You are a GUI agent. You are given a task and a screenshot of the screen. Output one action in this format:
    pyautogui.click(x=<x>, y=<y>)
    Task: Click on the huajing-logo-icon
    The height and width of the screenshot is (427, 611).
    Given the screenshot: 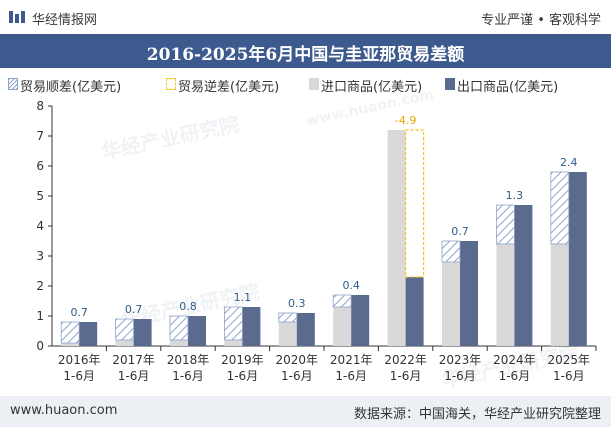 What is the action you would take?
    pyautogui.click(x=17, y=17)
    